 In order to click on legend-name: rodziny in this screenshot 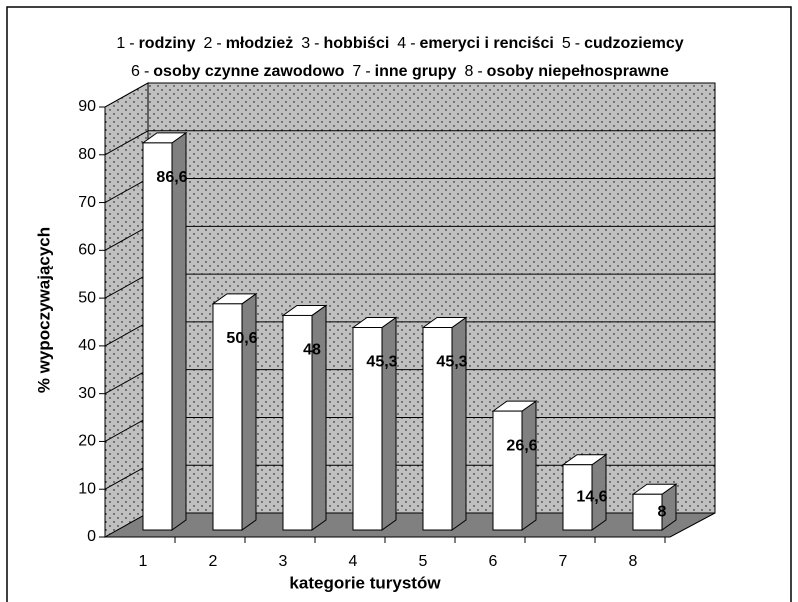, I will do `click(167, 43)`.